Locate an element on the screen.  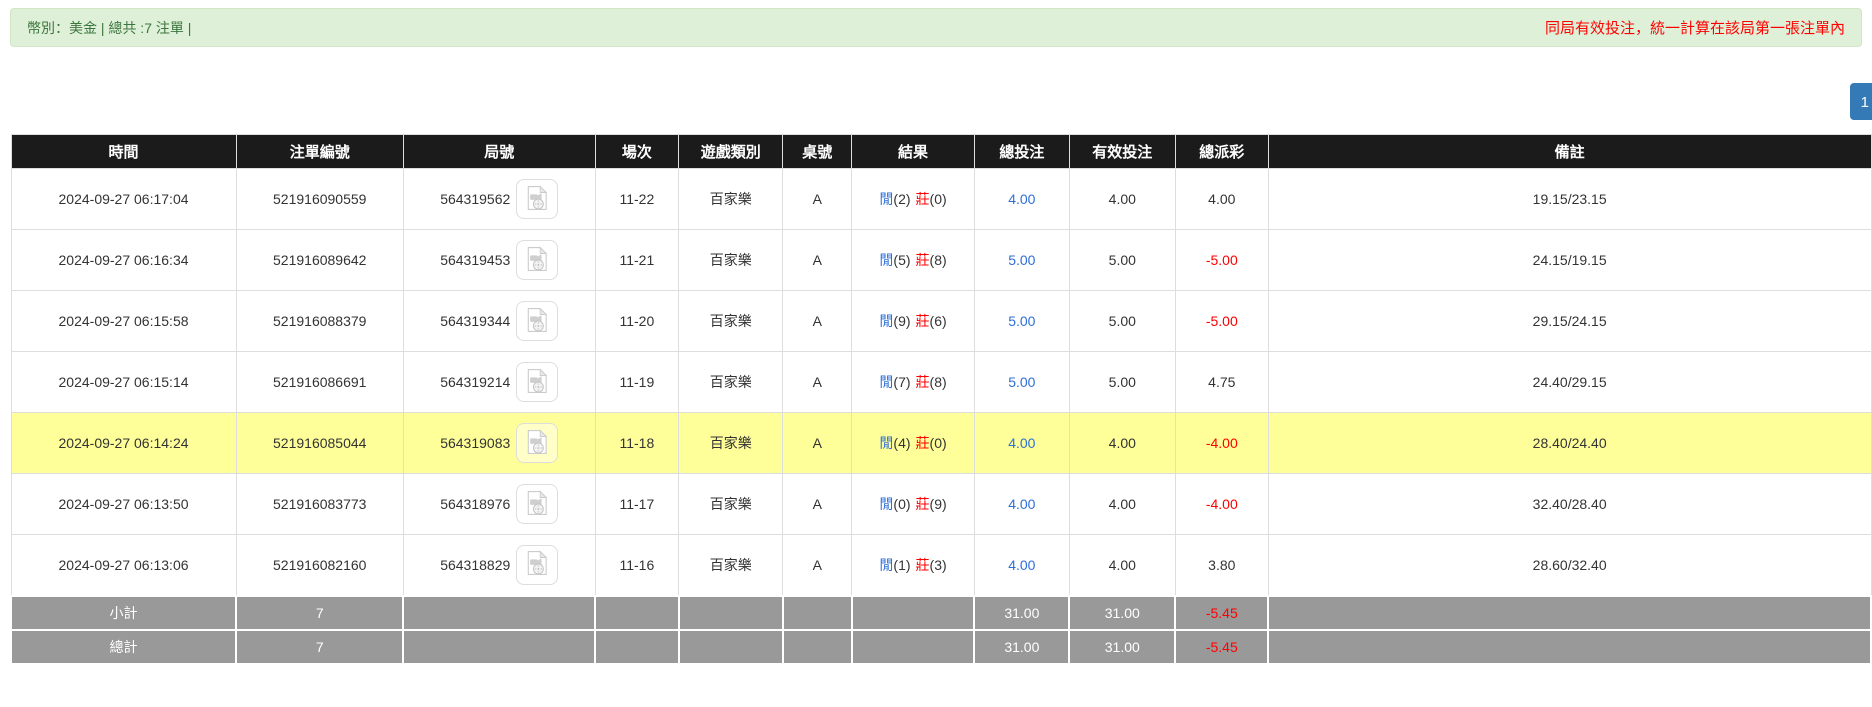
banker-score: (3) is located at coordinates (938, 564).